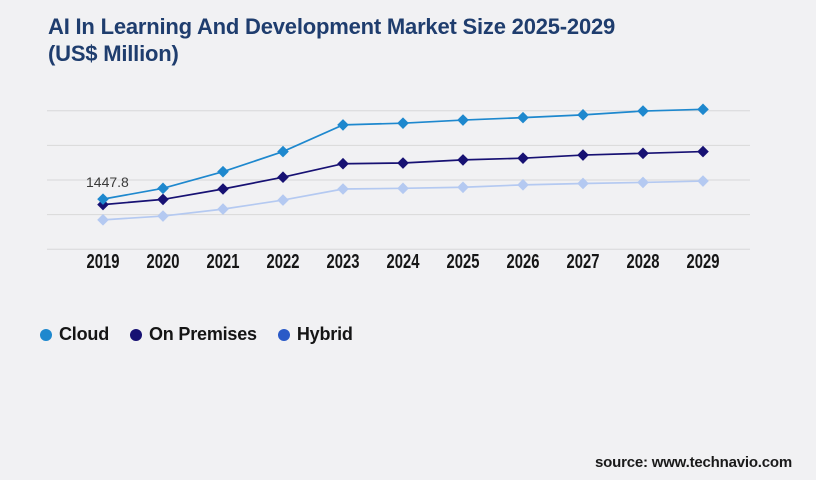 The height and width of the screenshot is (480, 816). What do you see at coordinates (107, 182) in the screenshot?
I see `annotation-value: 1447.8` at bounding box center [107, 182].